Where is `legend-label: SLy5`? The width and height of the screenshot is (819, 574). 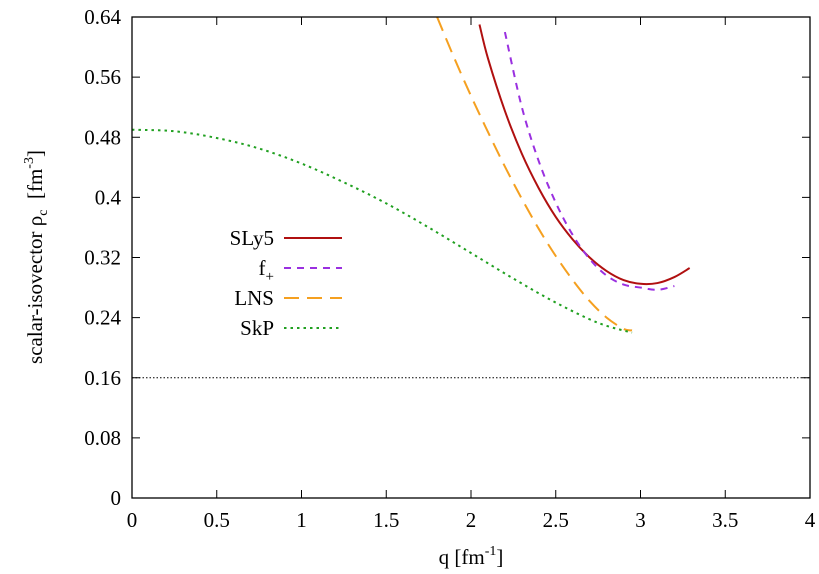 legend-label: SLy5 is located at coordinates (252, 238).